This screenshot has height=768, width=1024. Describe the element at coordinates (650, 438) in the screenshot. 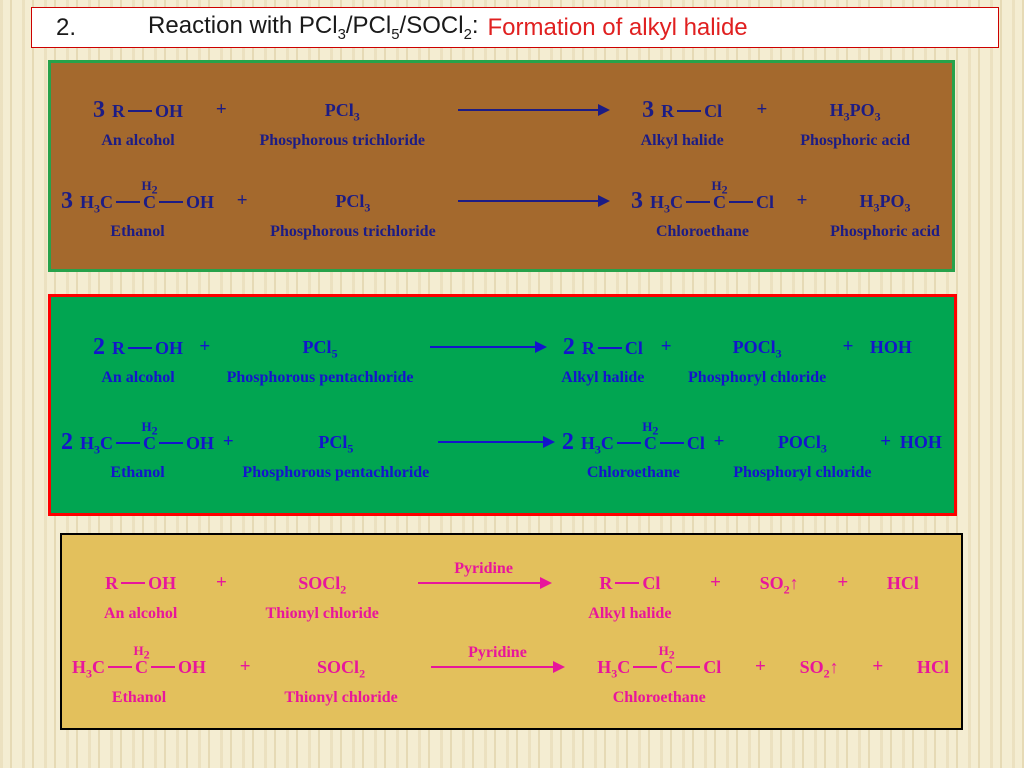

I see `ch2-group: H2 C` at that location.